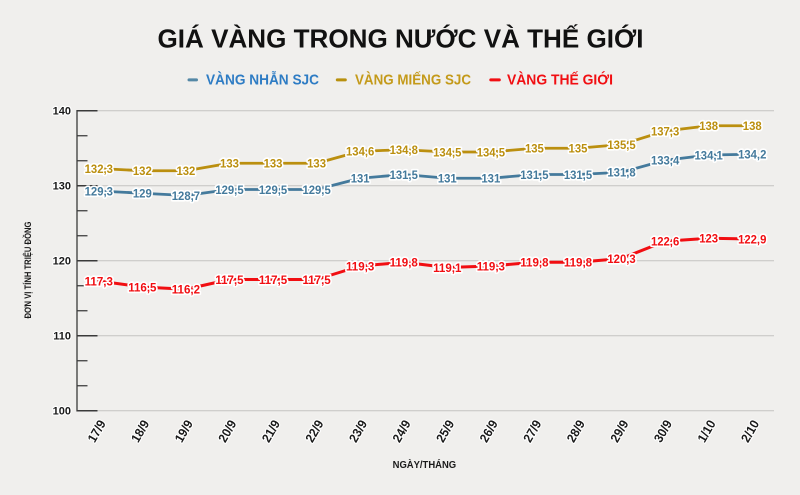 This screenshot has height=495, width=800. I want to click on svg-text: 123, so click(708, 239).